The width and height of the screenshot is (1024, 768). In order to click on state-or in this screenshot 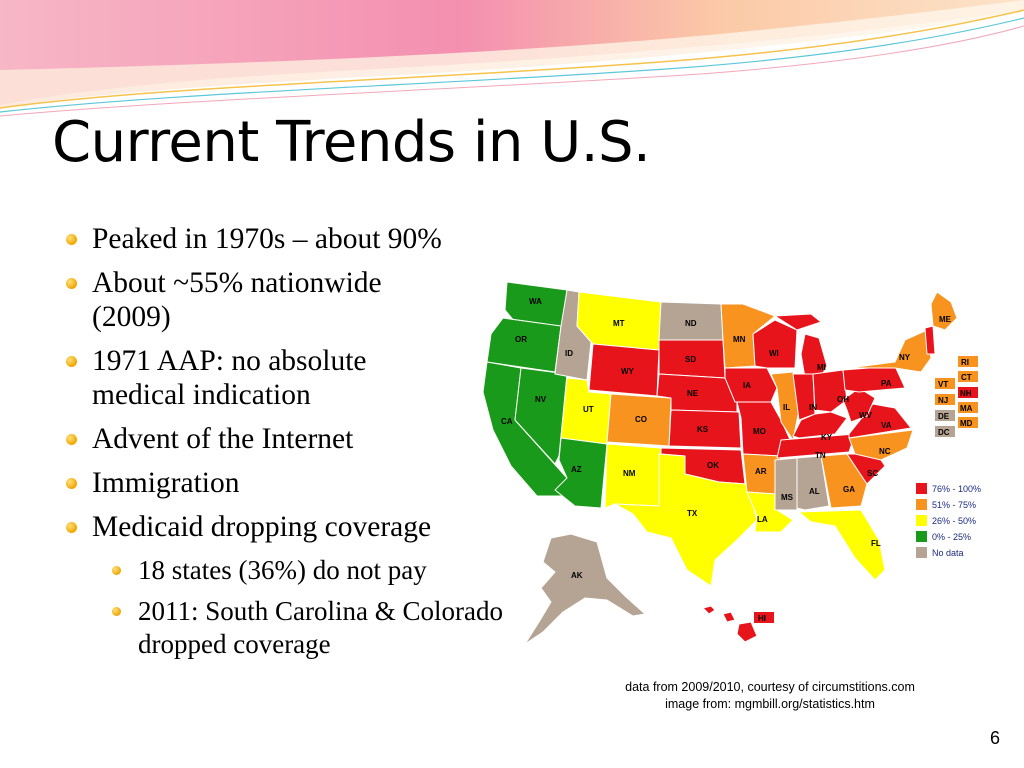, I will do `click(524, 345)`.